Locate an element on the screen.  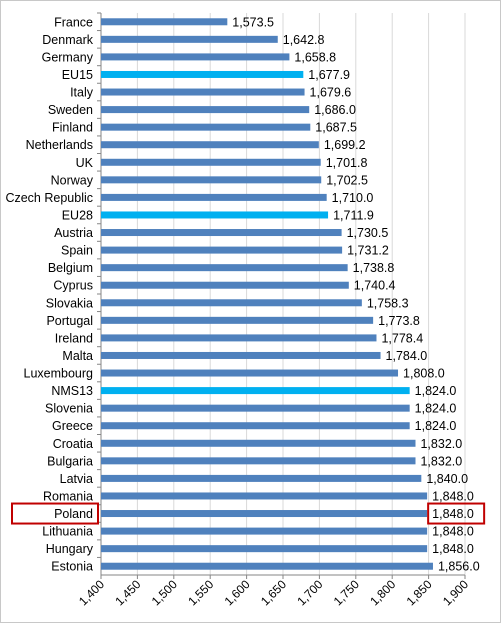
value-label: 1,699.2 is located at coordinates (345, 145).